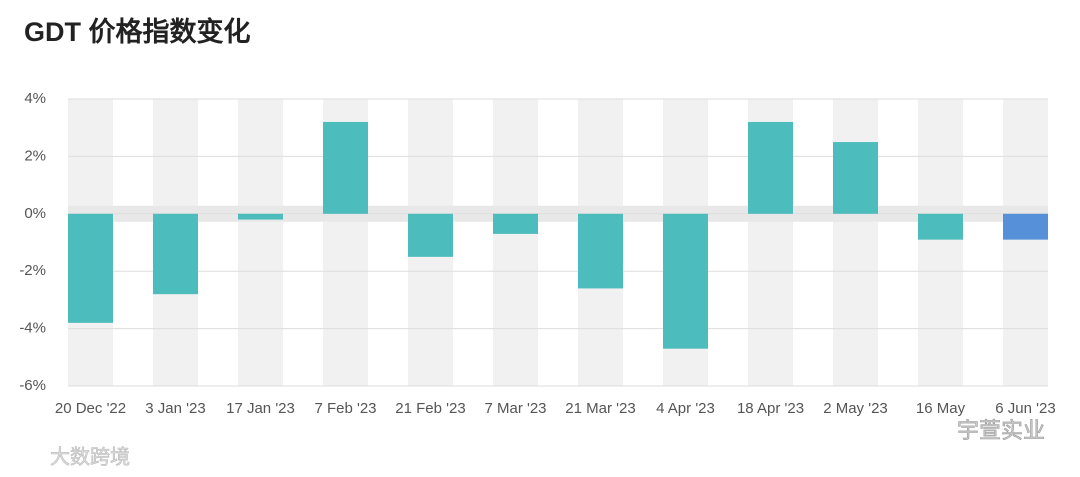  I want to click on x-tick-label: 16 May, so click(941, 408).